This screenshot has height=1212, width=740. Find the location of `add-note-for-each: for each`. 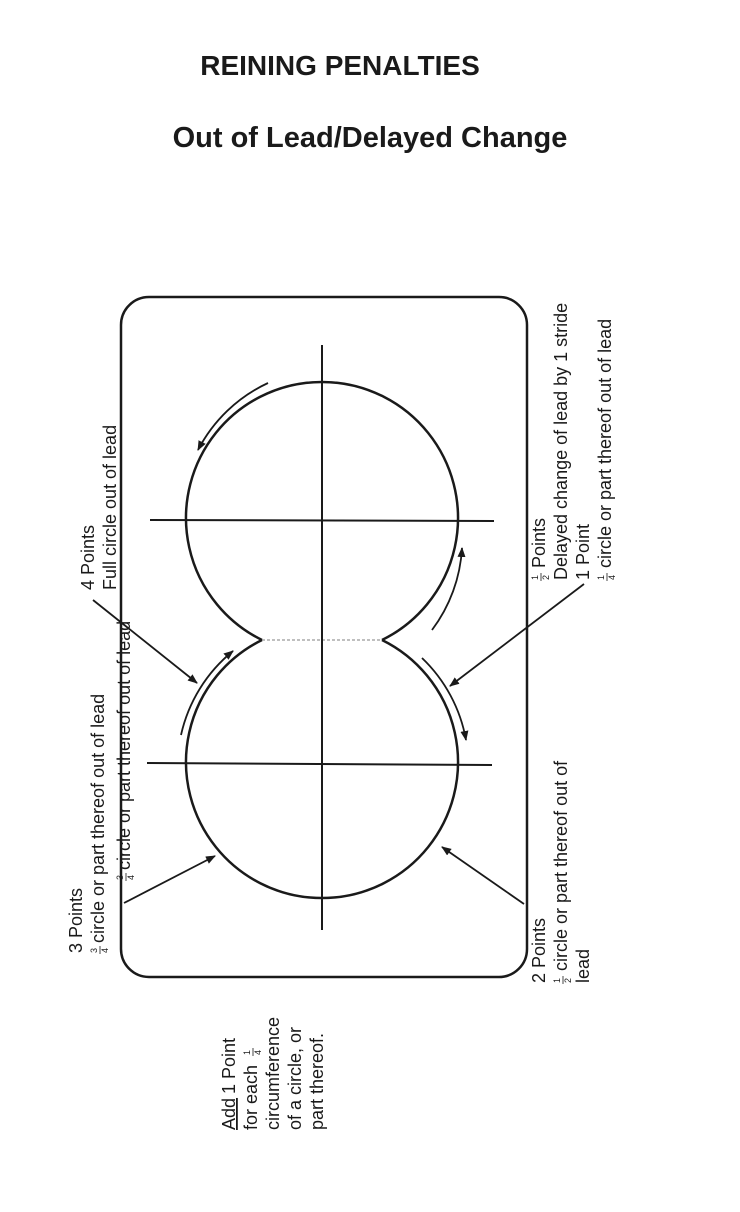

add-note-for-each: for each is located at coordinates (251, 1097).